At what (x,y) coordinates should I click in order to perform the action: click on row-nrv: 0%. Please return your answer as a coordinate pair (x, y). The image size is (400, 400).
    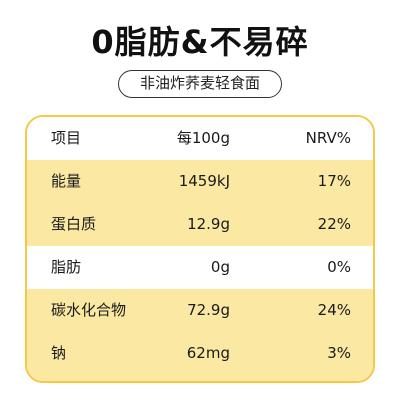
    Looking at the image, I should click on (339, 267).